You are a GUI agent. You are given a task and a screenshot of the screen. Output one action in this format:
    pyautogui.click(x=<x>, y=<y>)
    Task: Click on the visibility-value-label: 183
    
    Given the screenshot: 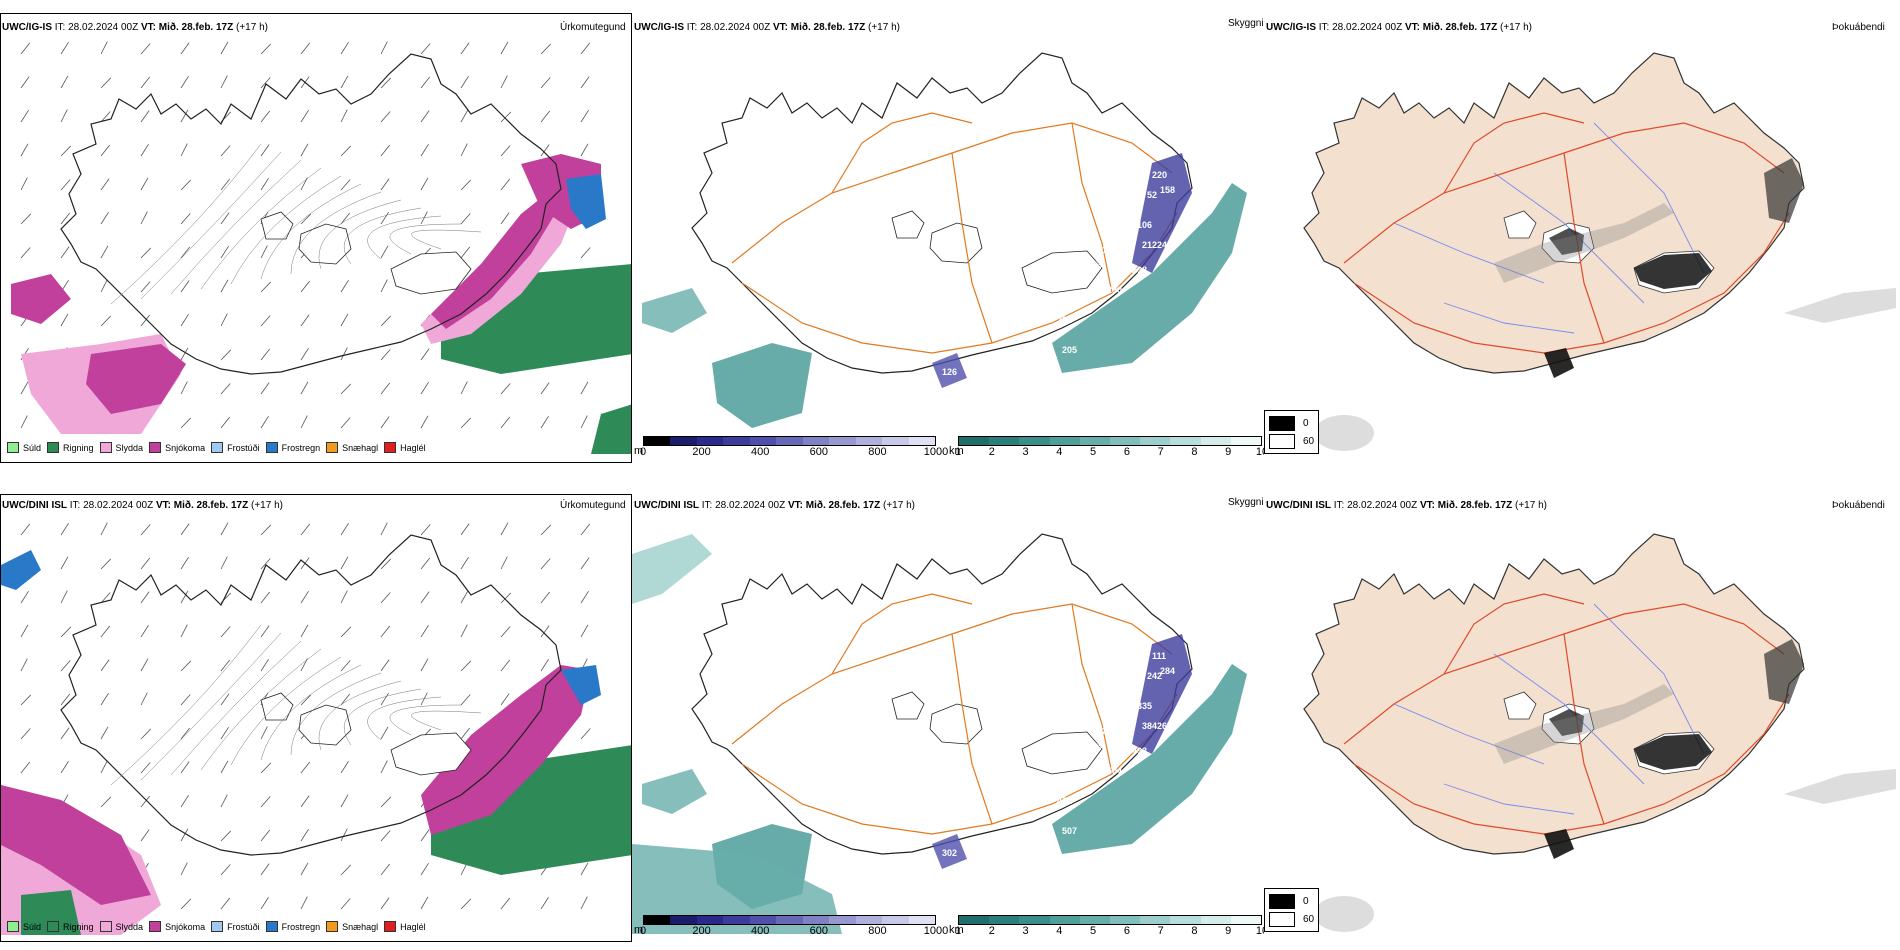 What is the action you would take?
    pyautogui.click(x=1079, y=285)
    